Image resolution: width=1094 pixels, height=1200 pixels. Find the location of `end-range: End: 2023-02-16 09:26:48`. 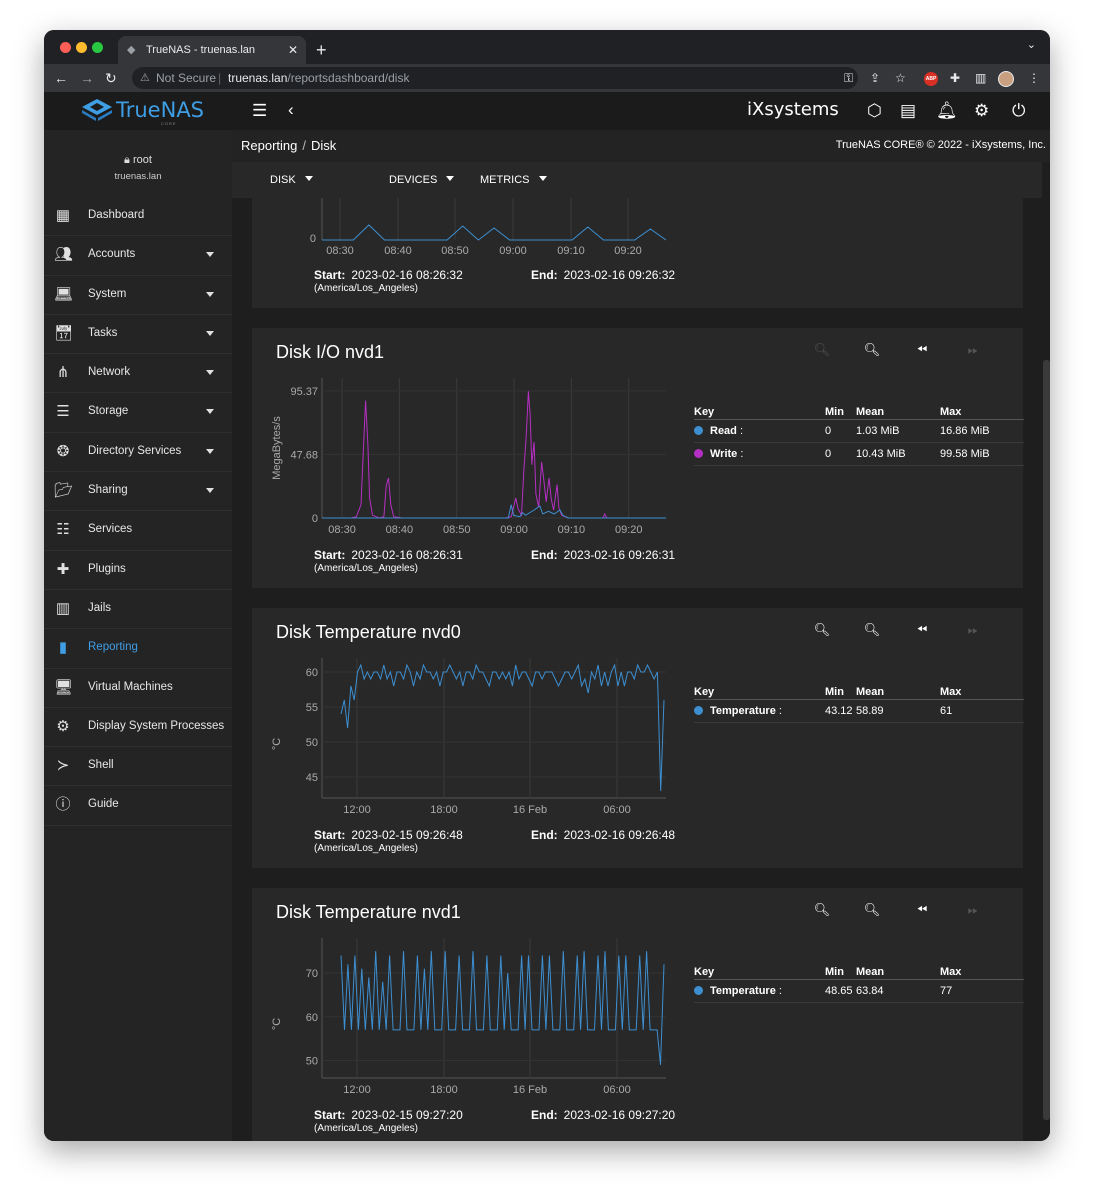

end-range: End: 2023-02-16 09:26:48 is located at coordinates (603, 835).